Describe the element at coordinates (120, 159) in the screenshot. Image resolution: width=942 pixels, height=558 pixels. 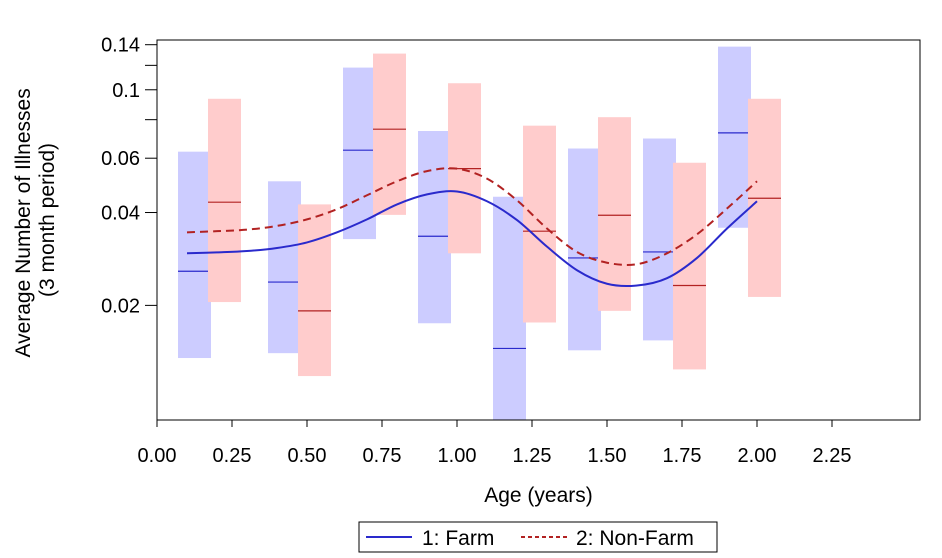
I see `y-tick-label: 0.06` at that location.